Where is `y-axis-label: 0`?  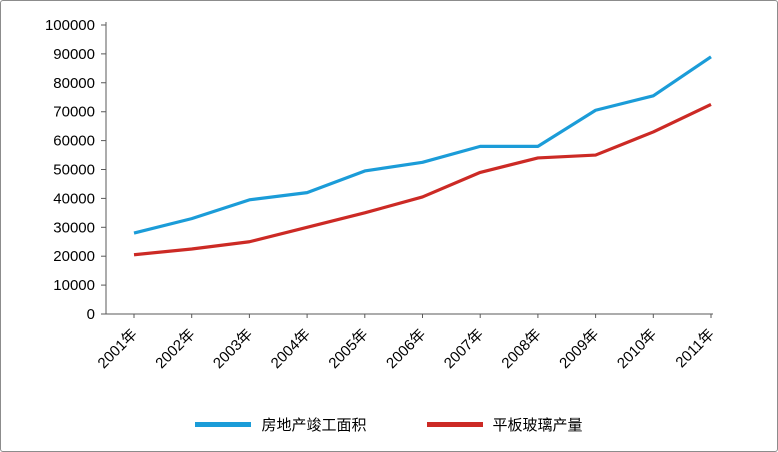
y-axis-label: 0 is located at coordinates (91, 314).